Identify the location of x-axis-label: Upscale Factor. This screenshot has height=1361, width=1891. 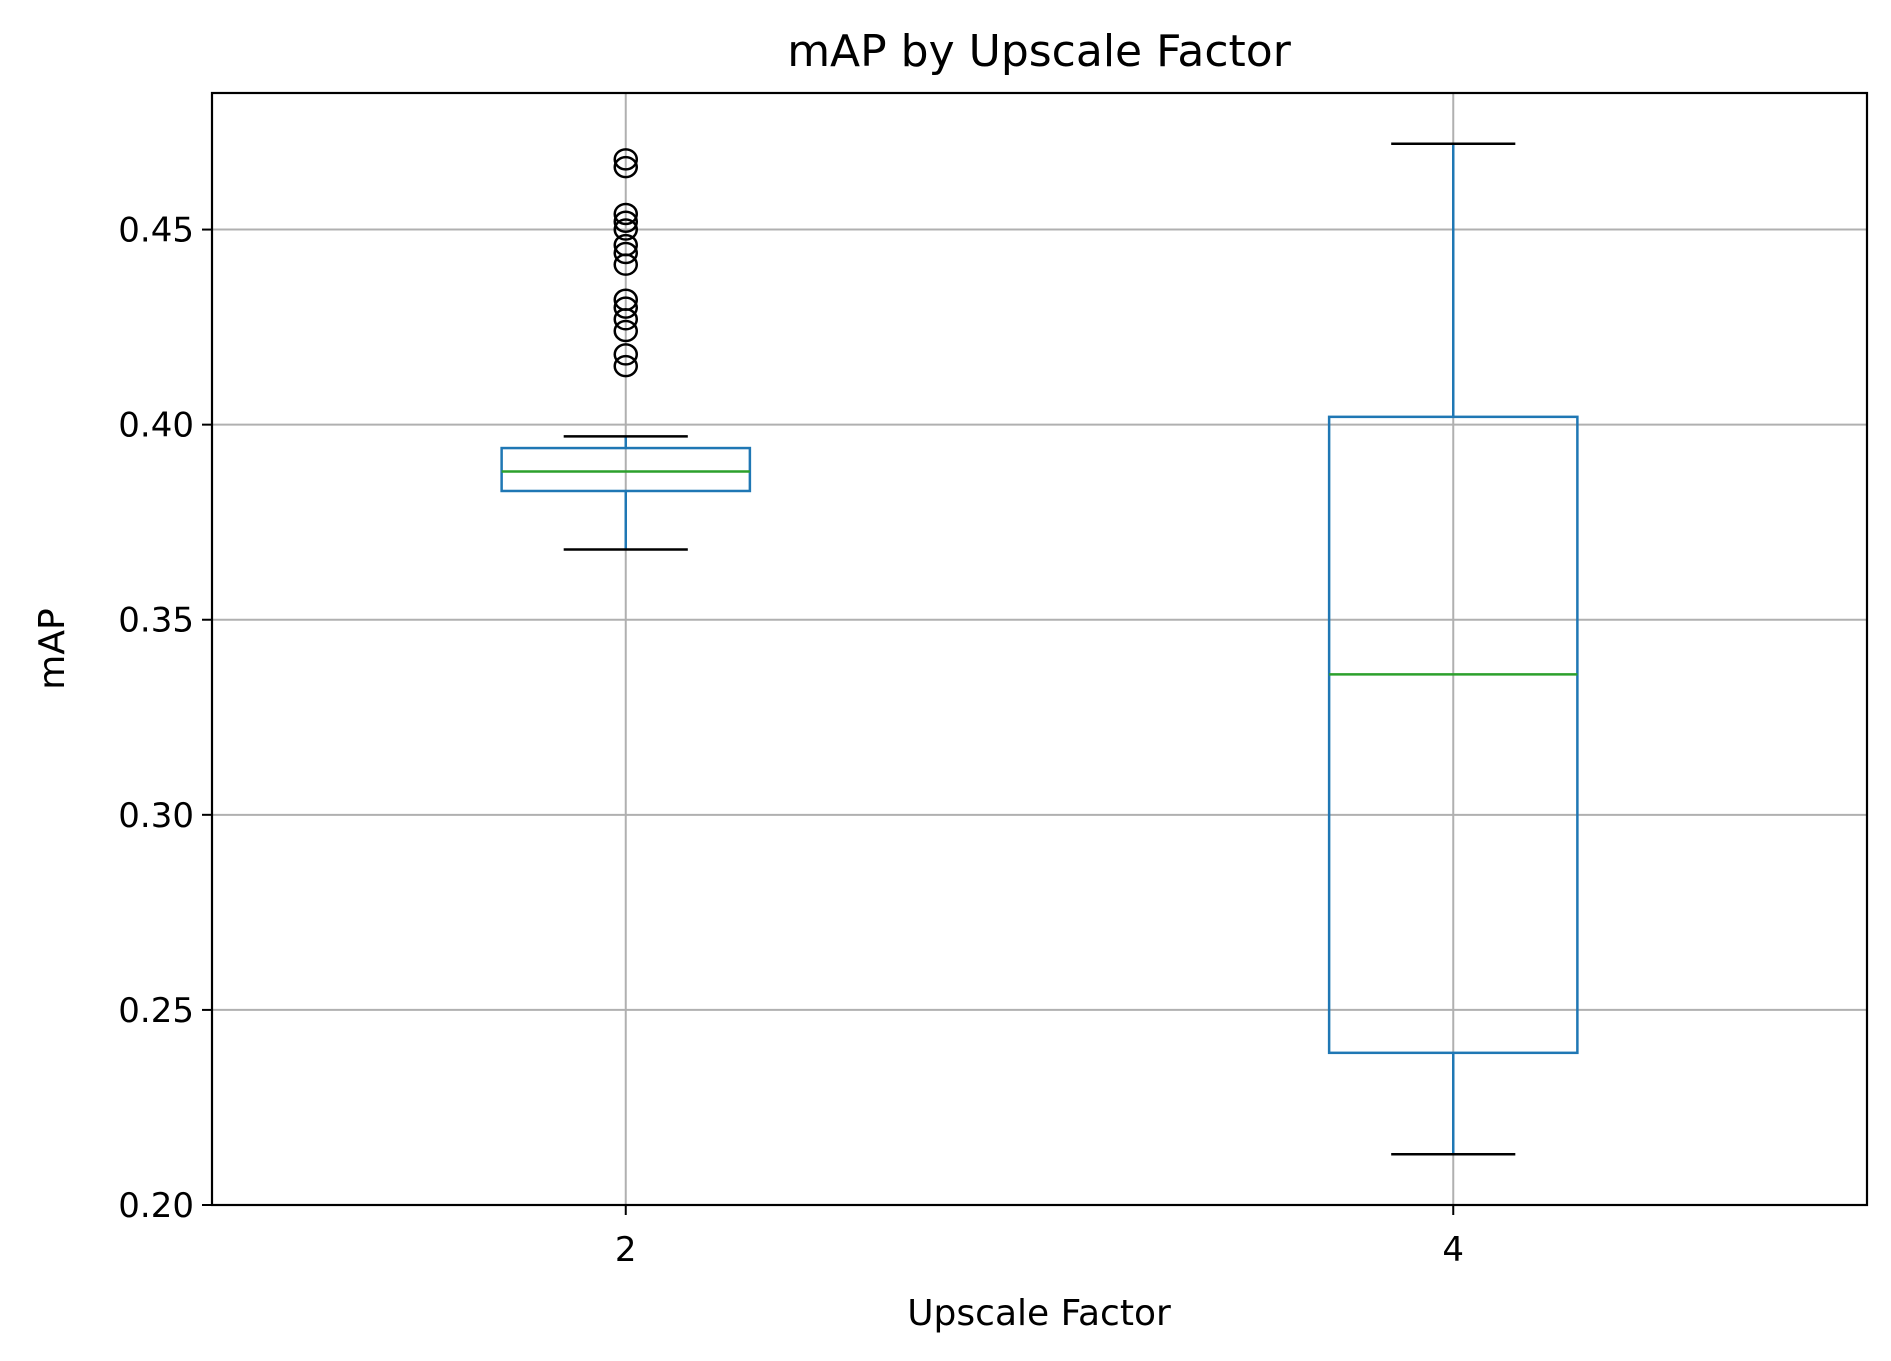
(1039, 1313).